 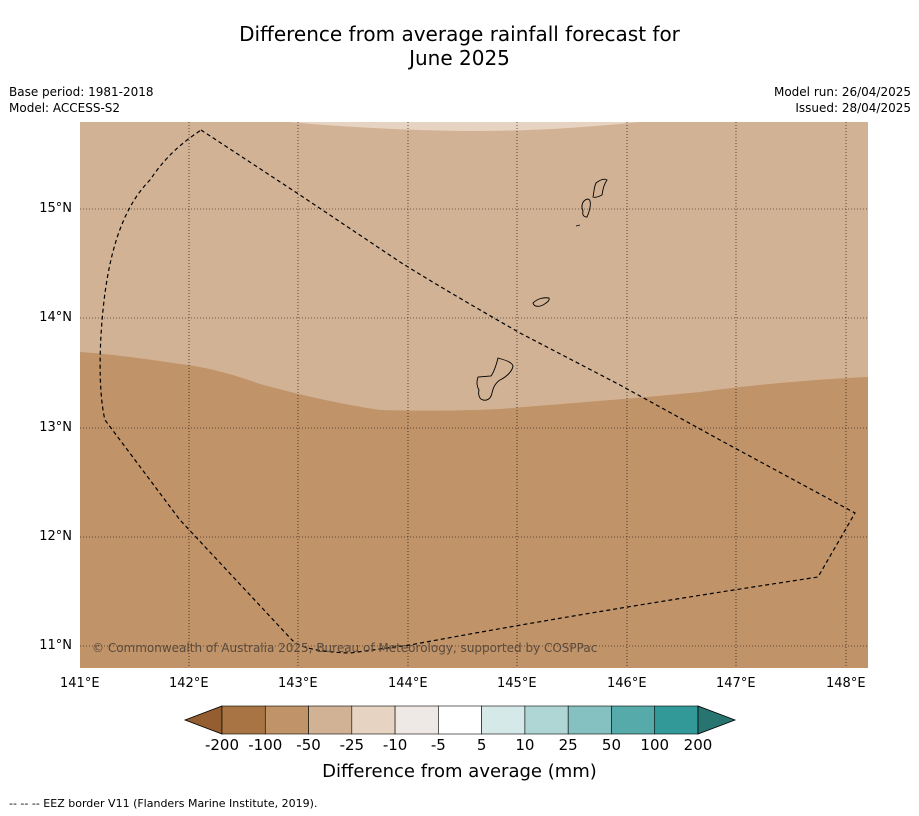 I want to click on x-tick: 144°E, so click(x=408, y=683).